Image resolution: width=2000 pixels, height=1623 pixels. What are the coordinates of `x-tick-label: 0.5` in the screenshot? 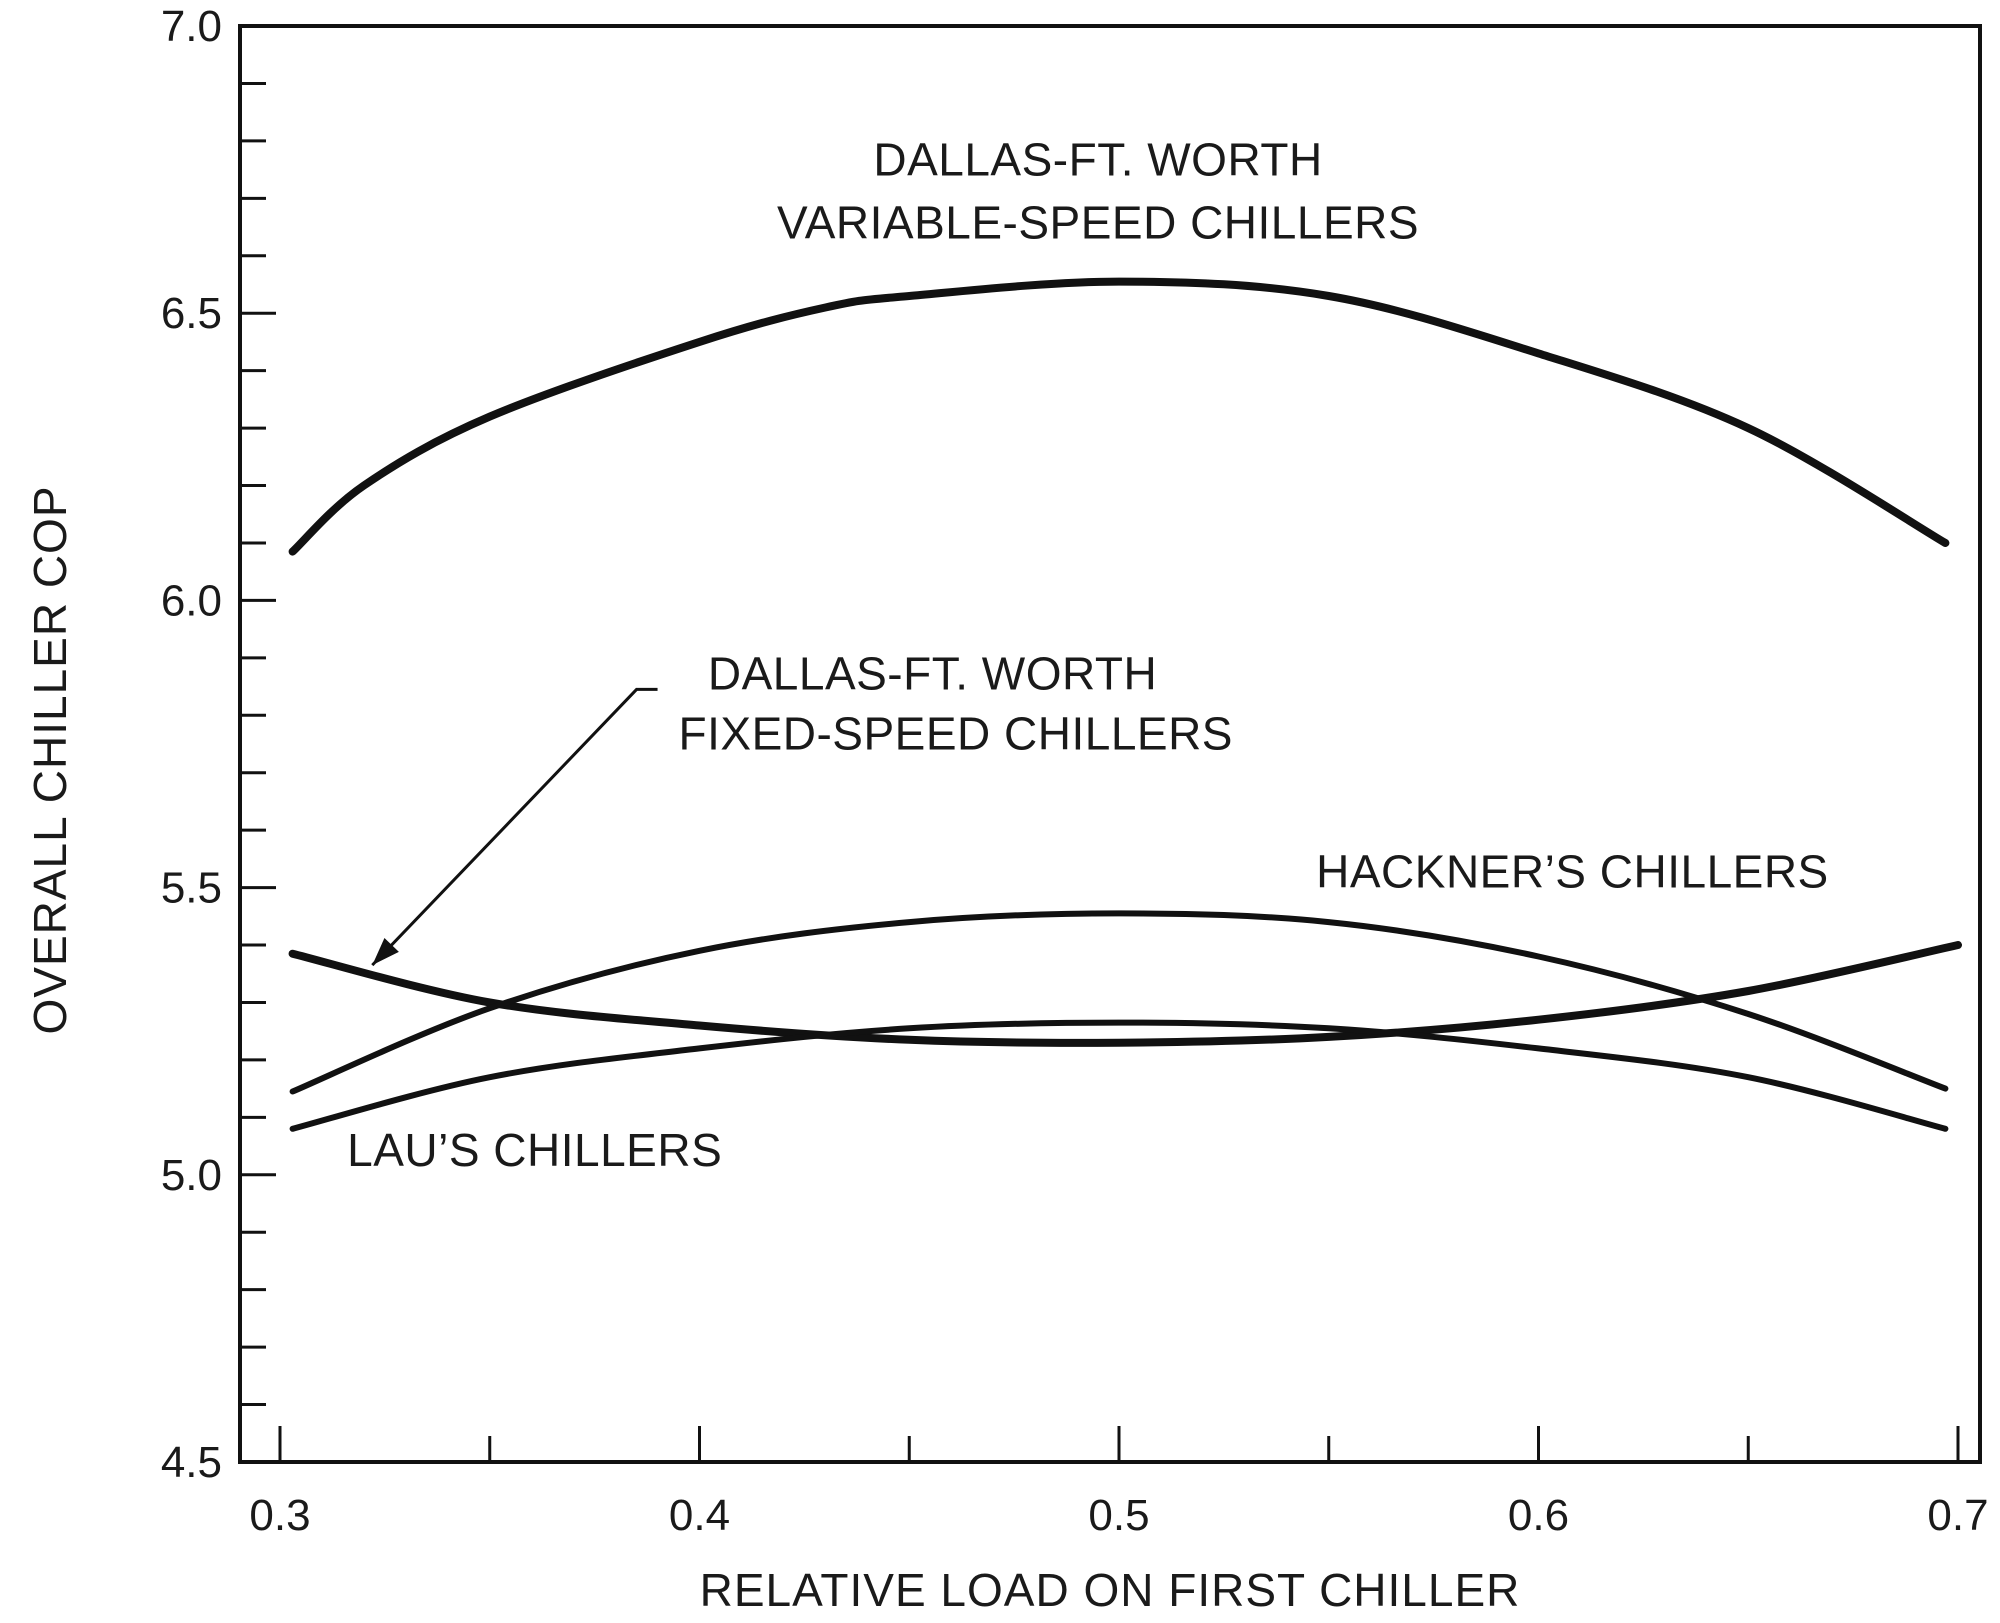 It's located at (1118, 1515).